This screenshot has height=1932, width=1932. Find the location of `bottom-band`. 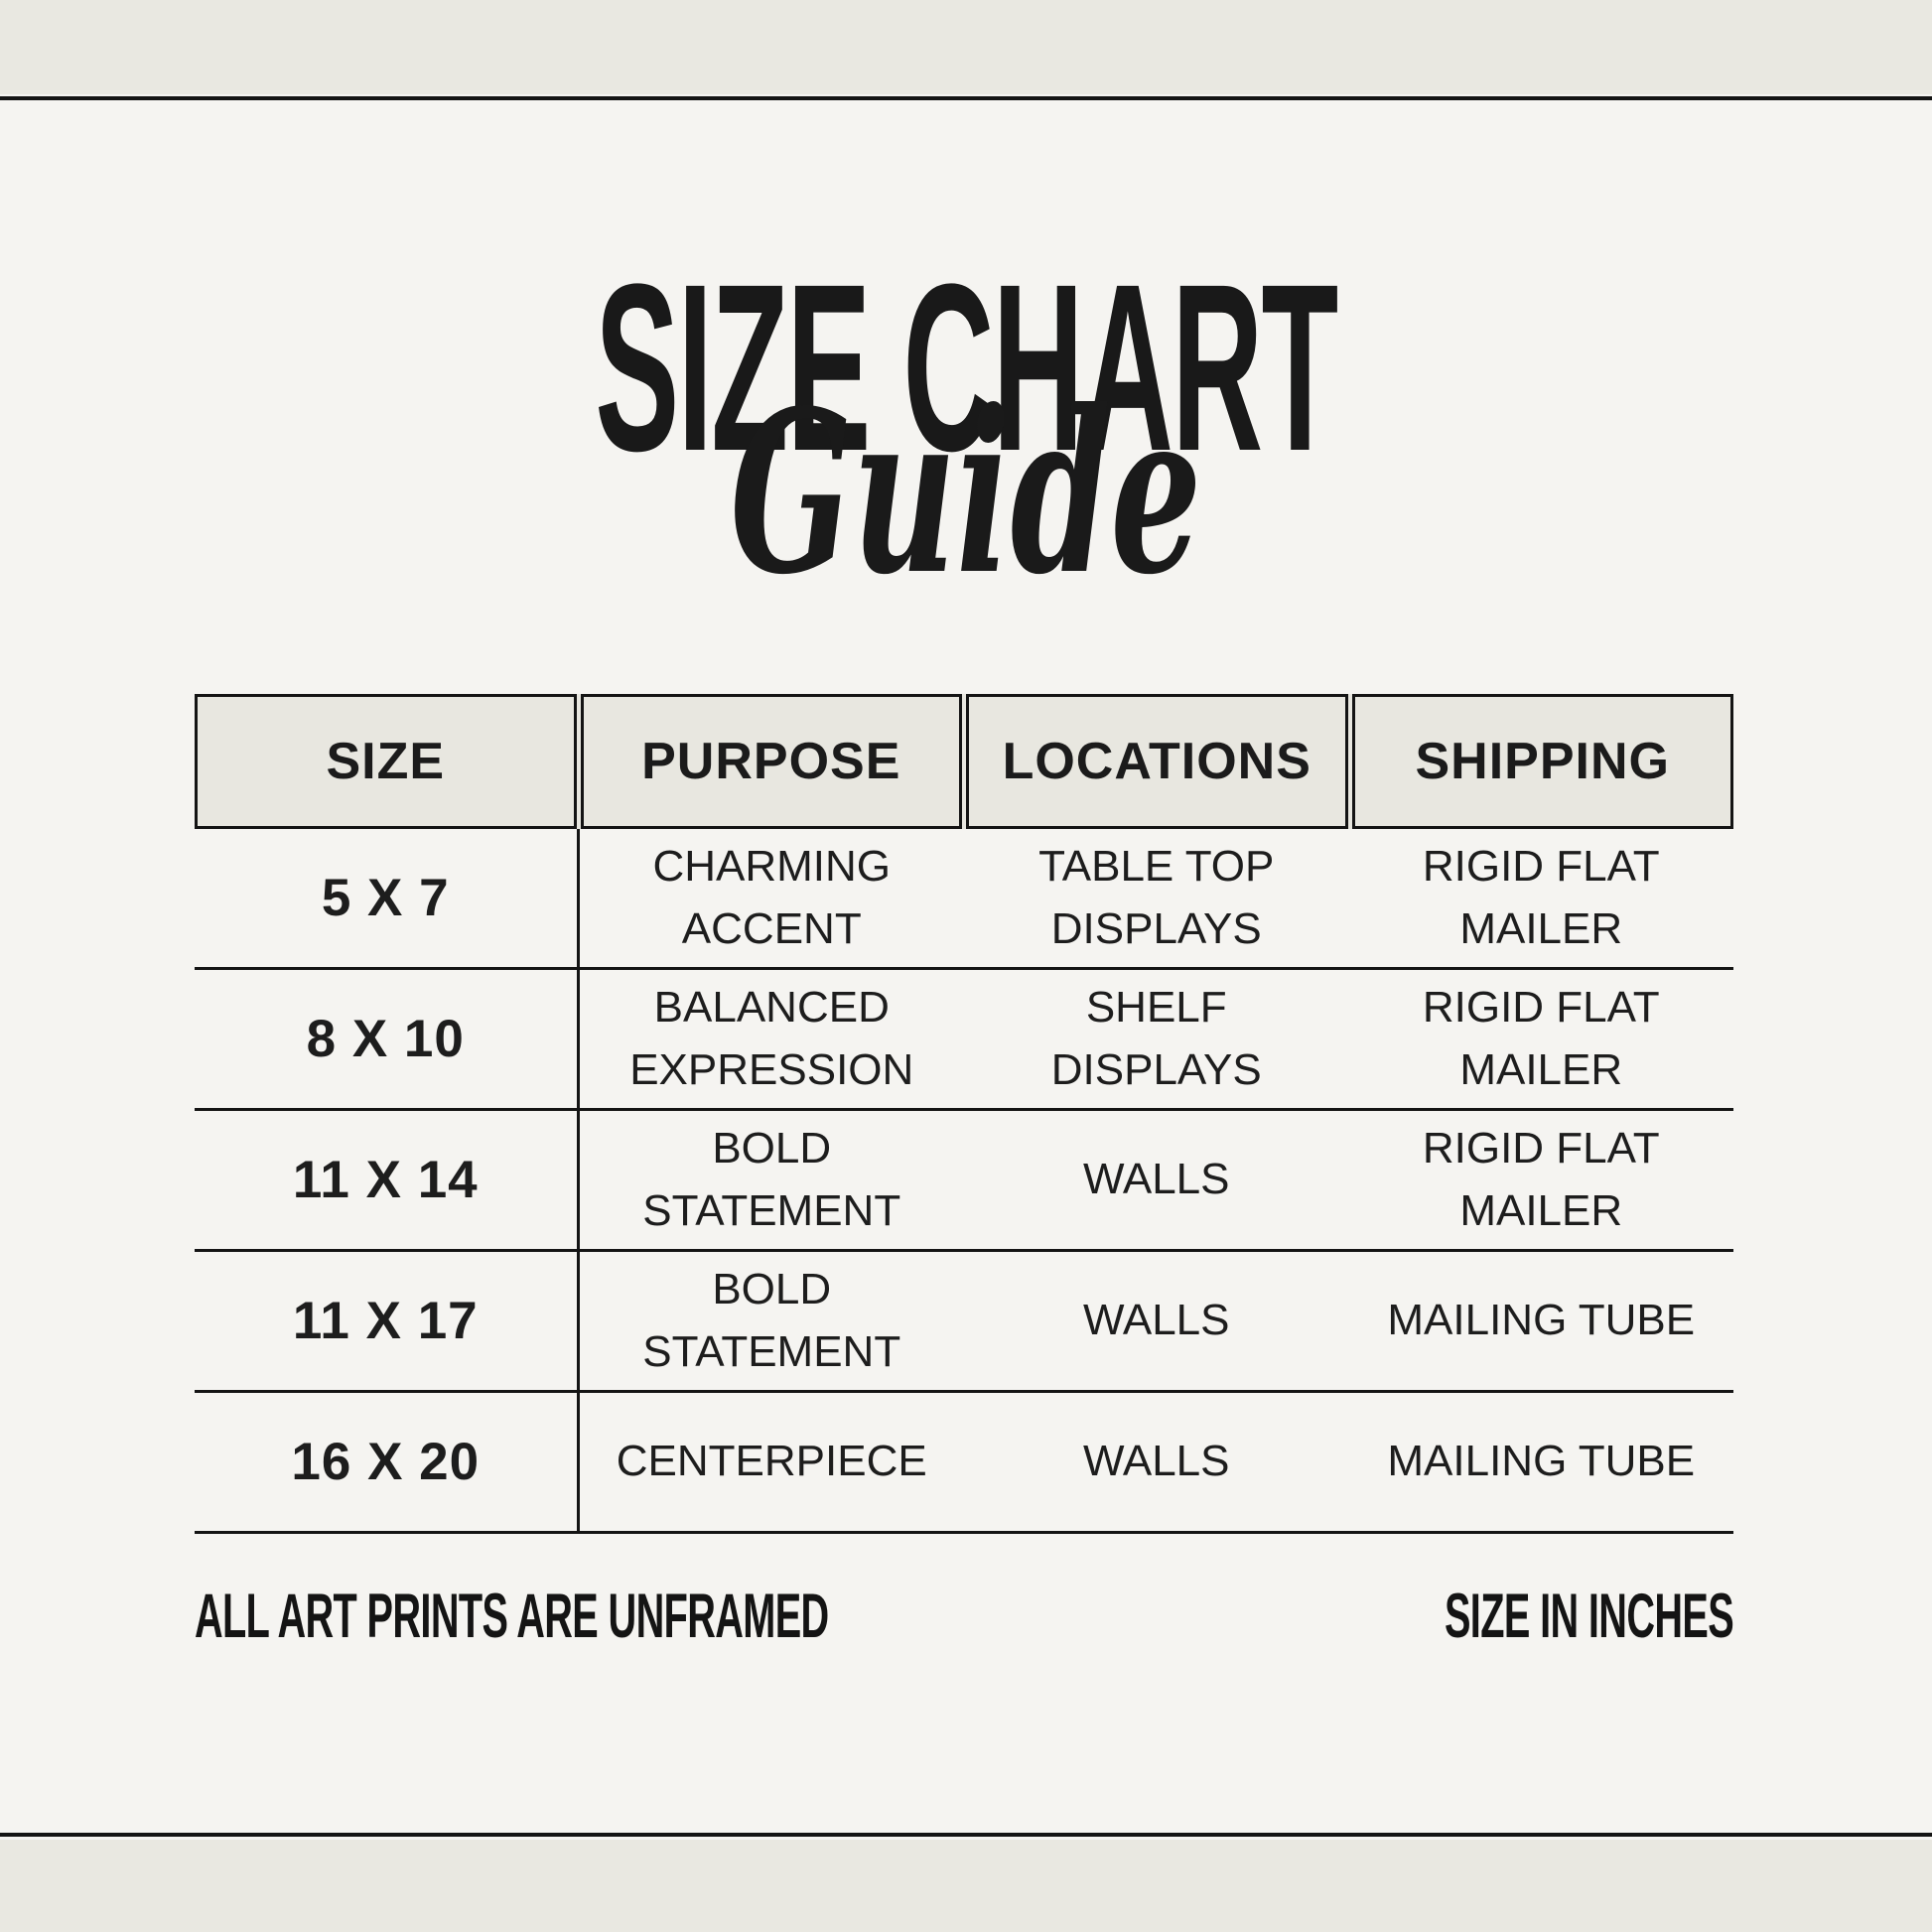

bottom-band is located at coordinates (966, 1886).